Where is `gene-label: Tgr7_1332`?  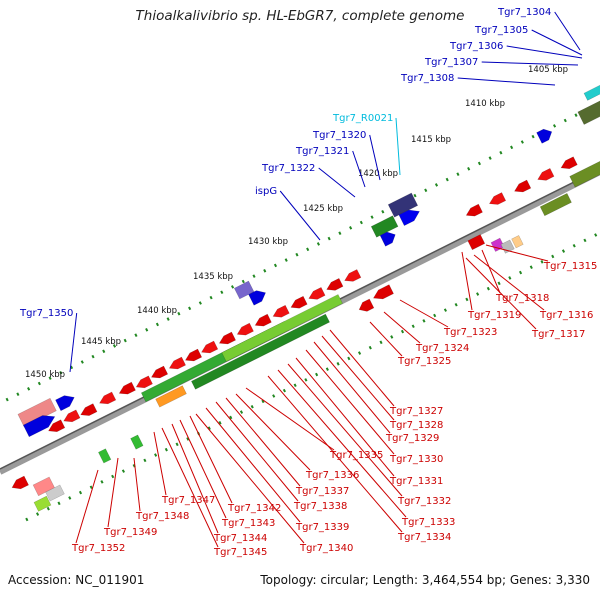
gene-label: Tgr7_1332 is located at coordinates (424, 501).